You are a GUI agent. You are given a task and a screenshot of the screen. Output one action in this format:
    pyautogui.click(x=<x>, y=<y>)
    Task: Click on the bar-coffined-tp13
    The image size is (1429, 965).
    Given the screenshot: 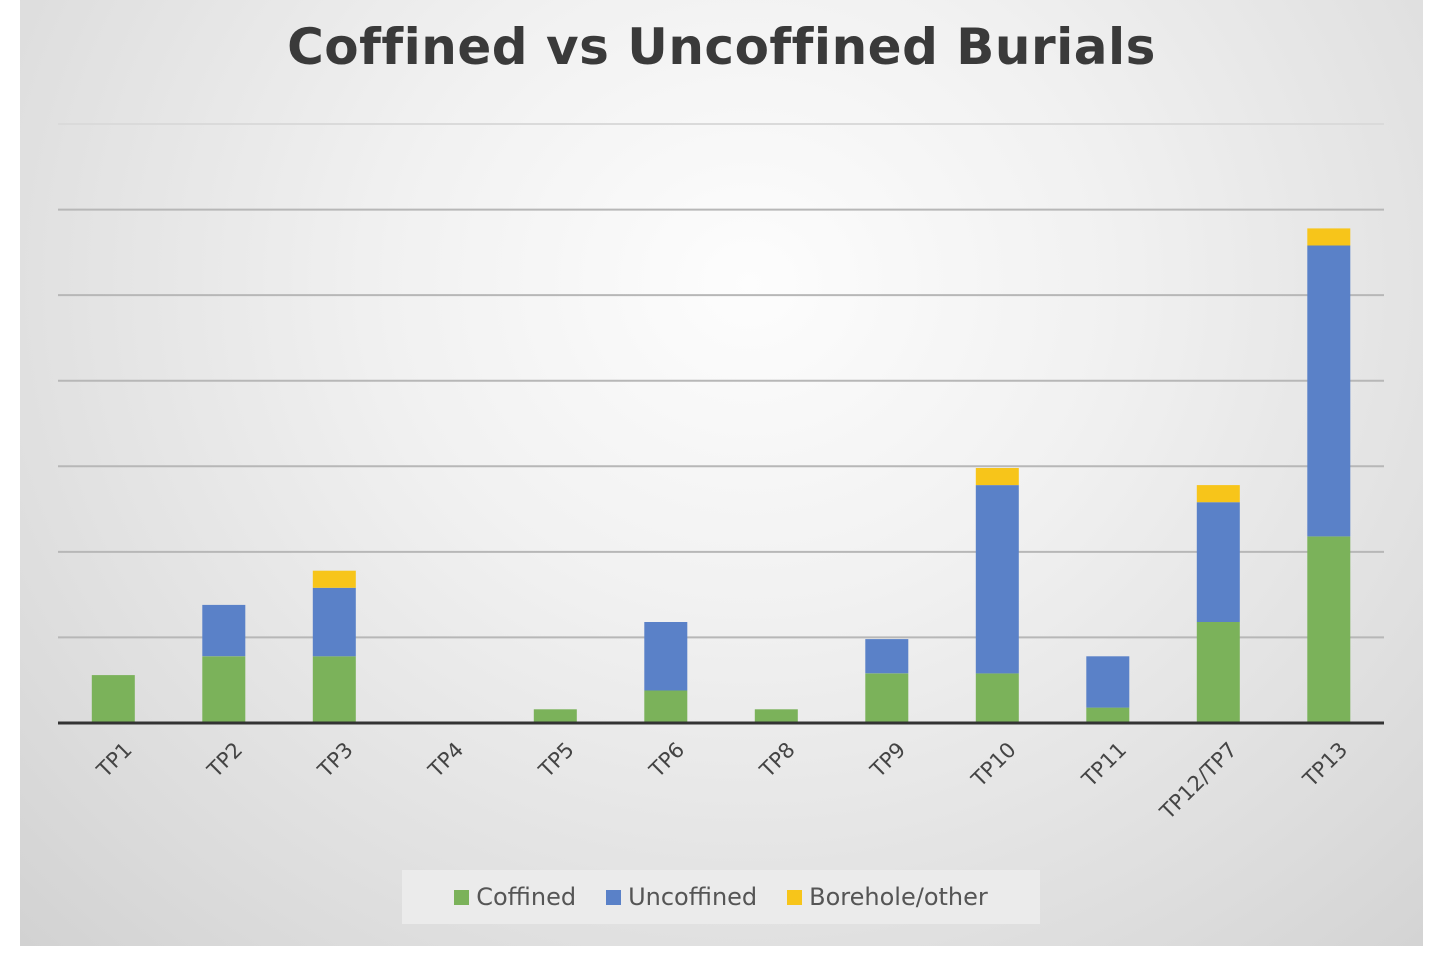 What is the action you would take?
    pyautogui.click(x=1329, y=629)
    